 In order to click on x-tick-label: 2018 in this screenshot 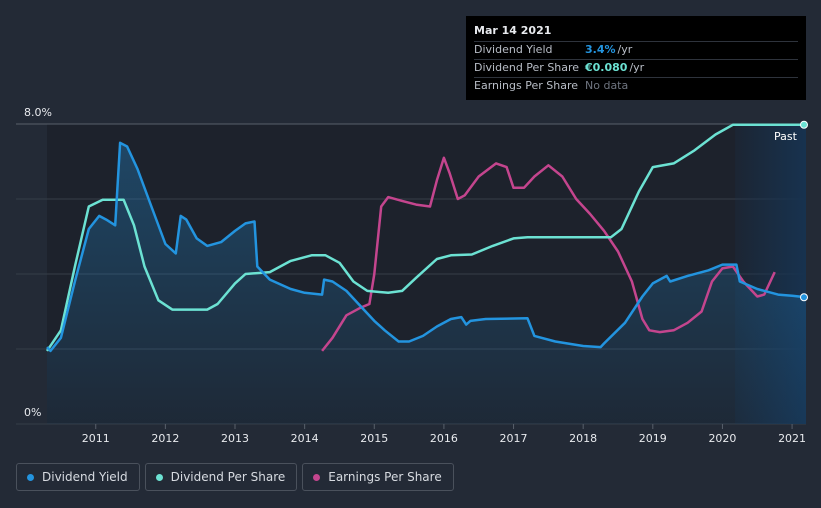, I will do `click(583, 438)`.